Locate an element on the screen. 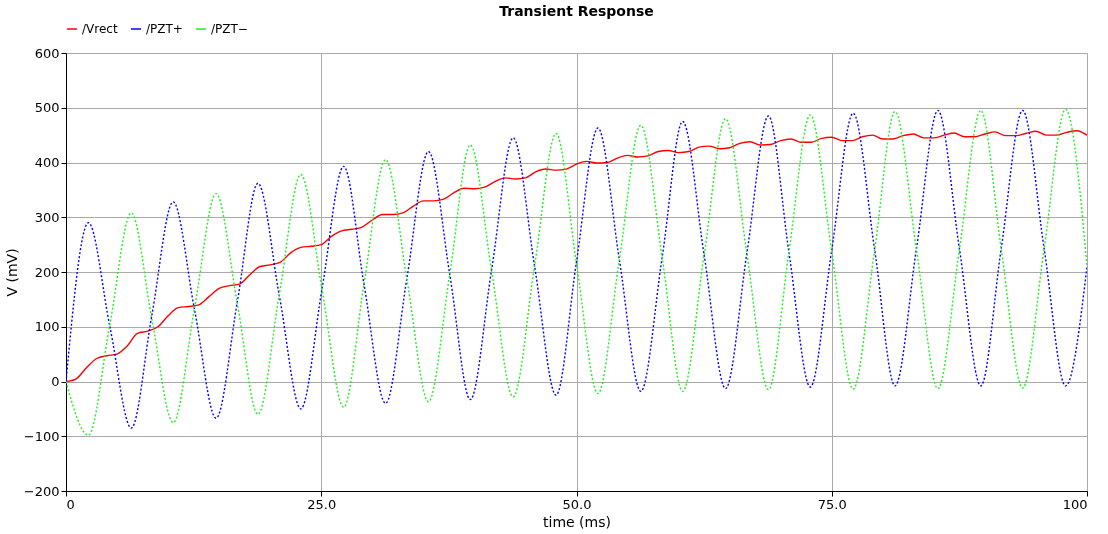 Image resolution: width=1108 pixels, height=534 pixels. chart-title: Transient Response is located at coordinates (576, 11).